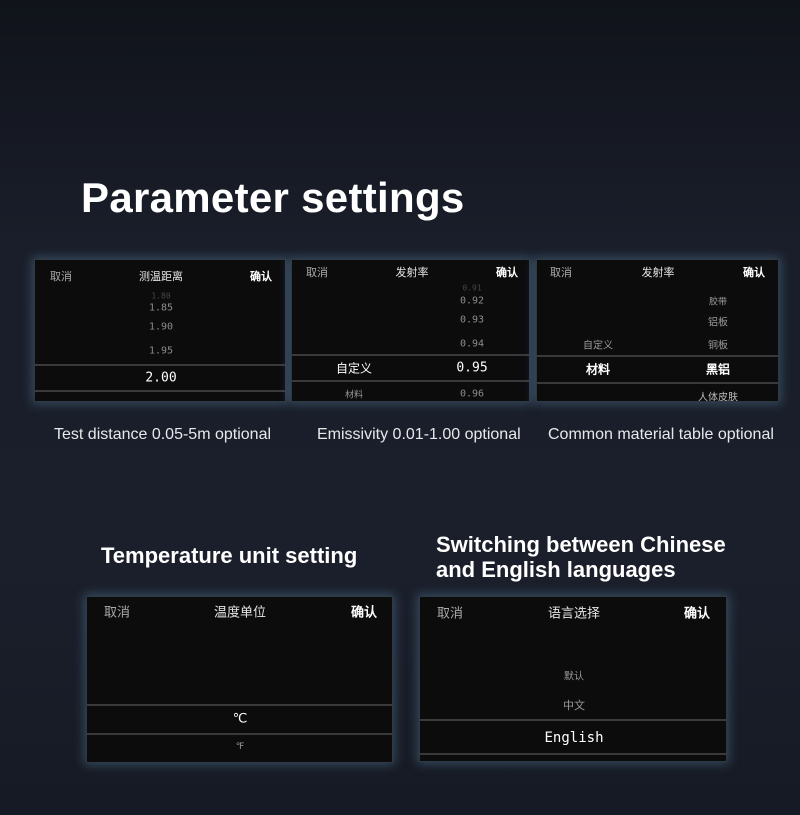 This screenshot has width=800, height=815. What do you see at coordinates (163, 434) in the screenshot?
I see `distance-caption: Test distance 0.05-5m optional` at bounding box center [163, 434].